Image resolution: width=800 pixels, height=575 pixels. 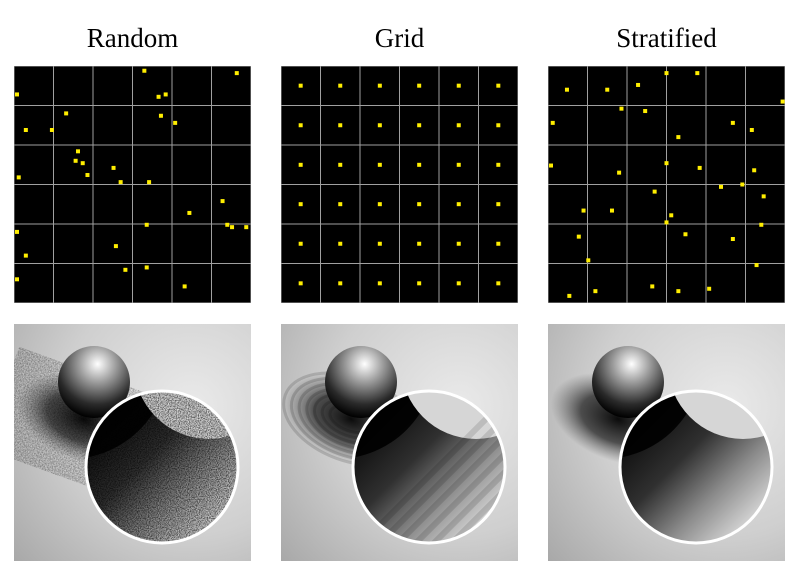 I want to click on render-stratified, so click(x=666, y=442).